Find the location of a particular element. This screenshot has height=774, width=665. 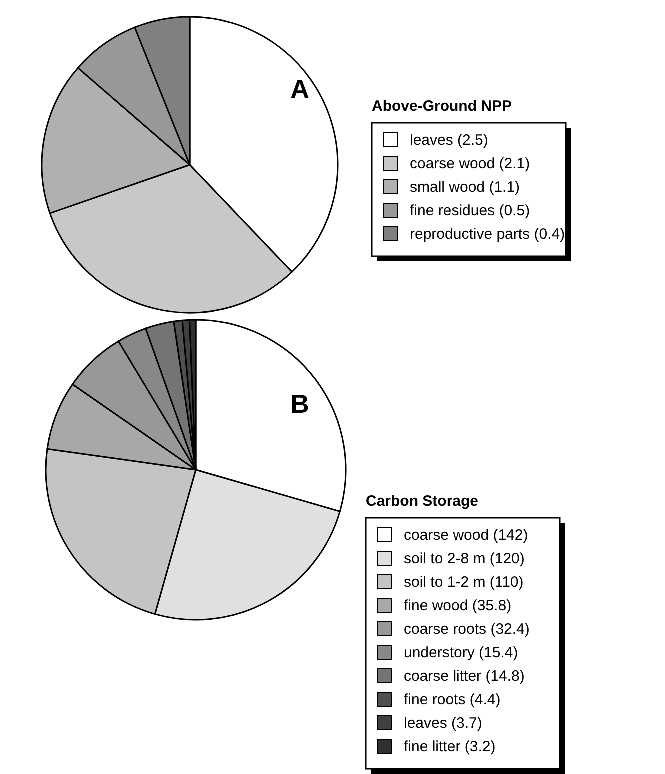

legend-label: coarse roots (32.4) is located at coordinates (467, 629).